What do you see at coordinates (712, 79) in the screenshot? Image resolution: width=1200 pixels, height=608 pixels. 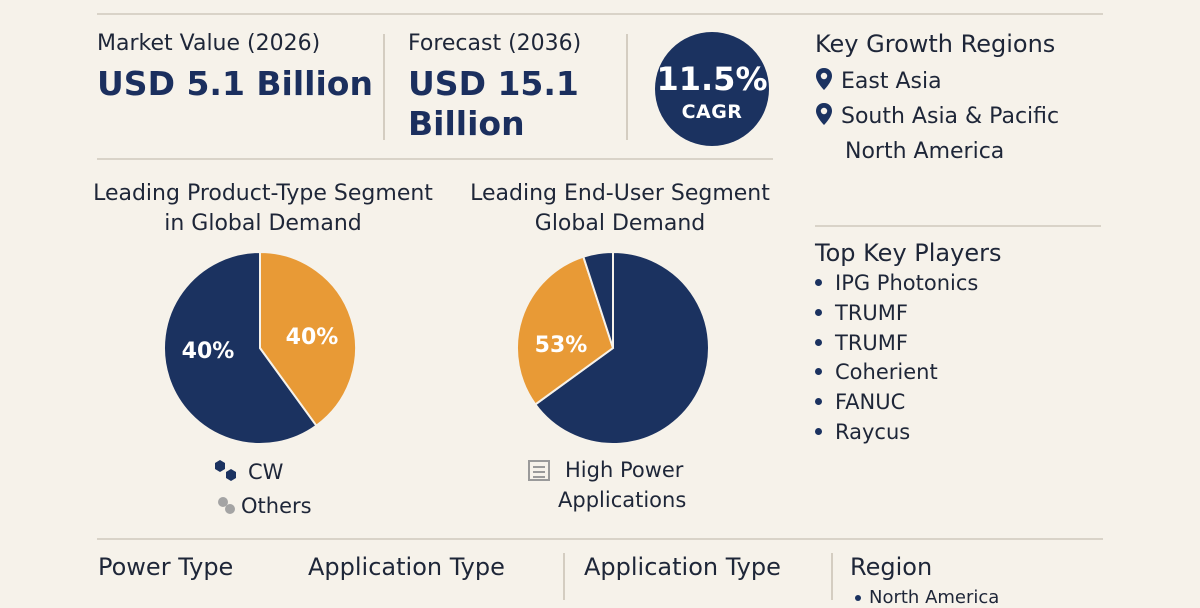 I see `cagr-value: 11.5%` at bounding box center [712, 79].